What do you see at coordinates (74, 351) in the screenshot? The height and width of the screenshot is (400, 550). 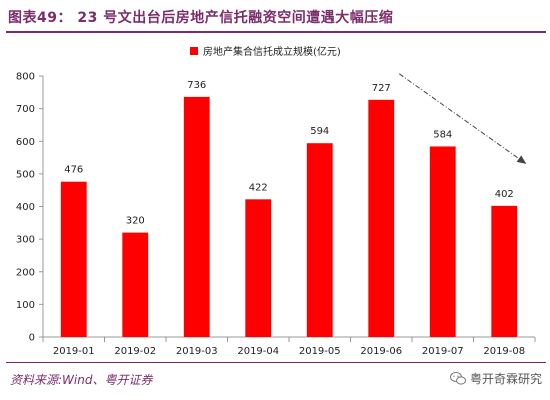 I see `x-tick-label: 2019-01` at bounding box center [74, 351].